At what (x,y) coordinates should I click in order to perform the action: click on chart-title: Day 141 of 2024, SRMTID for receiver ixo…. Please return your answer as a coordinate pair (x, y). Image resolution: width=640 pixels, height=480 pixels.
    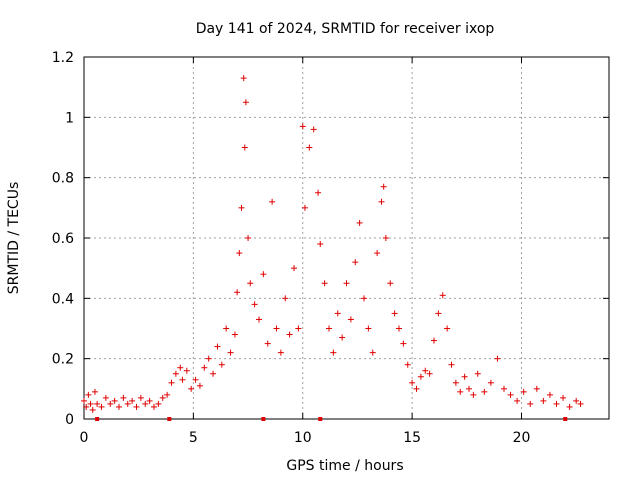
    Looking at the image, I should click on (345, 29).